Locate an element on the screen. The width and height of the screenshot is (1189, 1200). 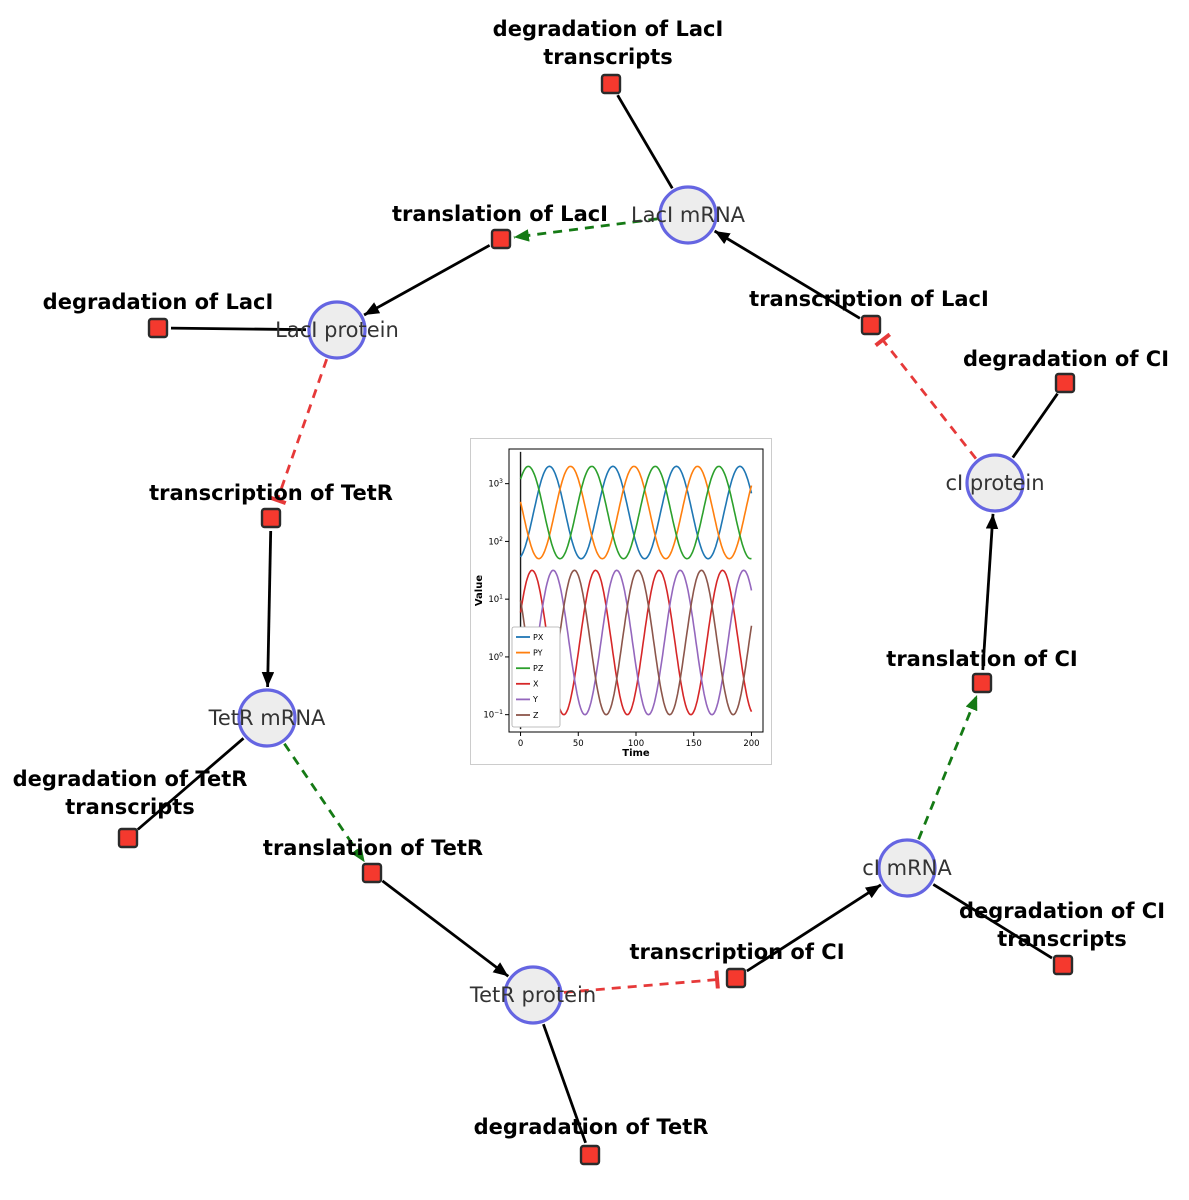
species-label-tetr_mrna: TetR mRNA is located at coordinates (267, 718).